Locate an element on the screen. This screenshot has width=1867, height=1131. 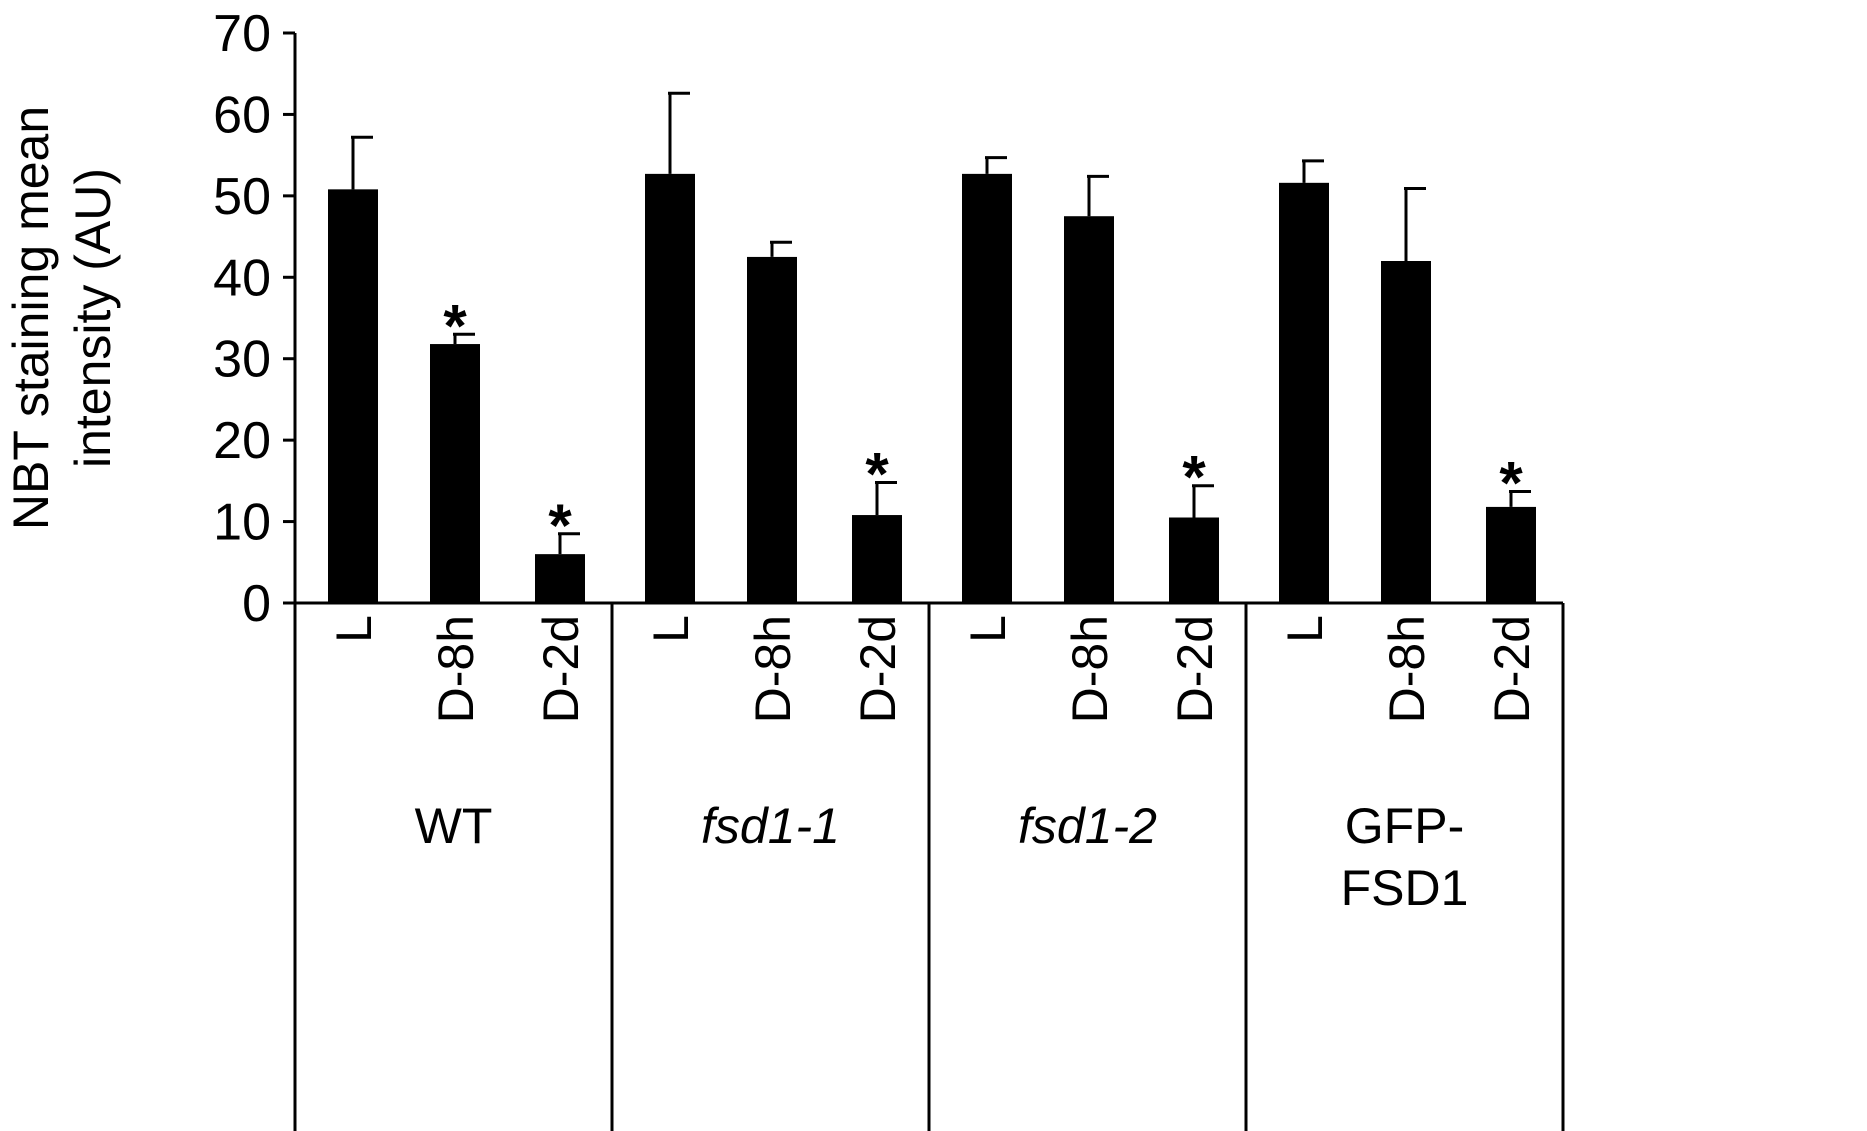
y-tick-label: 30 is located at coordinates (242, 360).